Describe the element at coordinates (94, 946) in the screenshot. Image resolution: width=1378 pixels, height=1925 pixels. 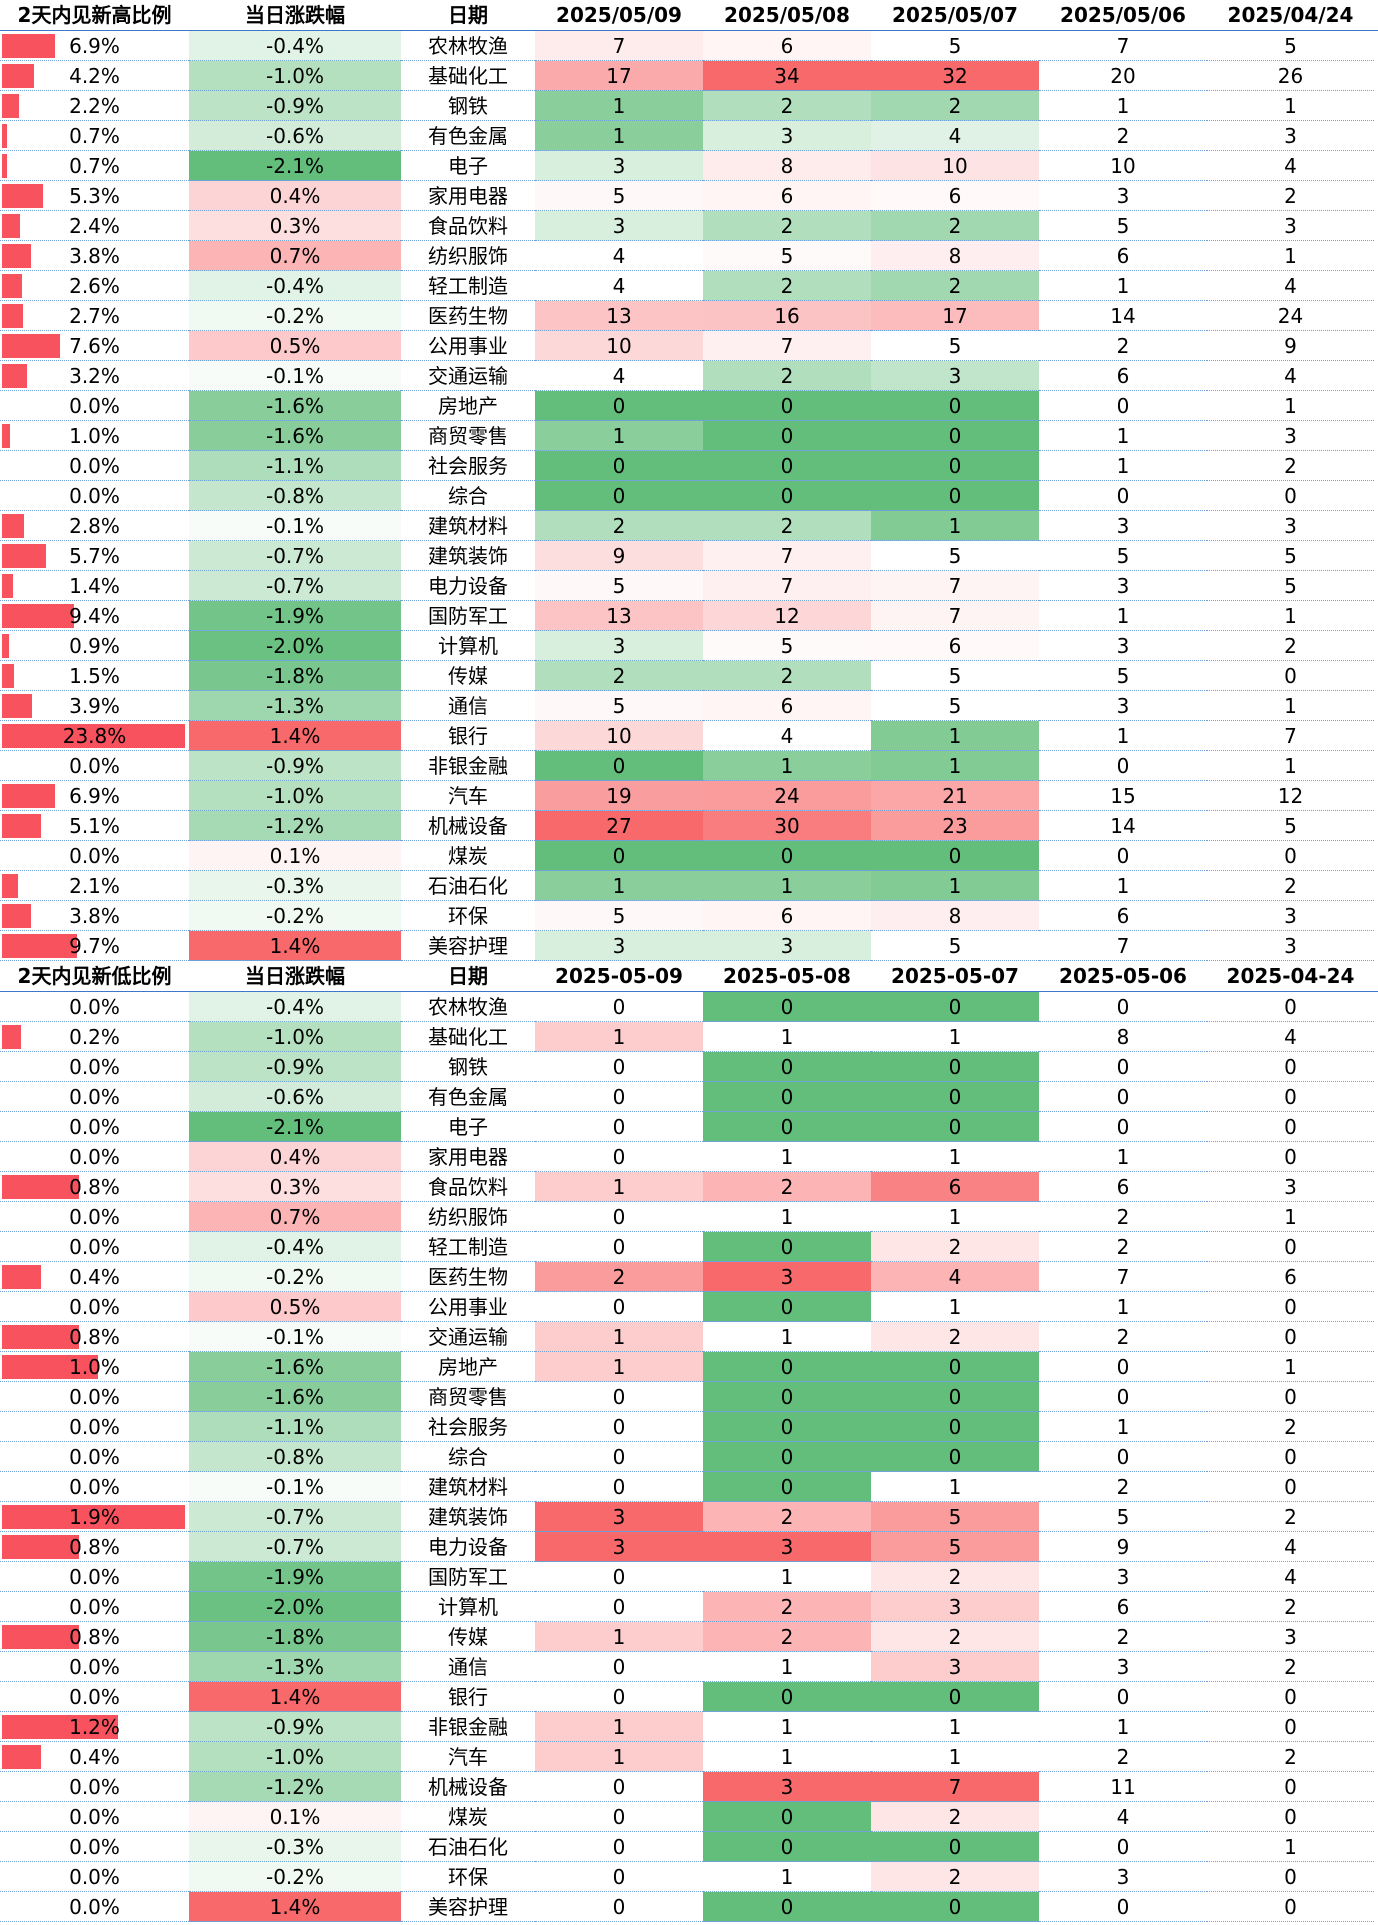
I see `high-ratio-cell: 9.7%` at that location.